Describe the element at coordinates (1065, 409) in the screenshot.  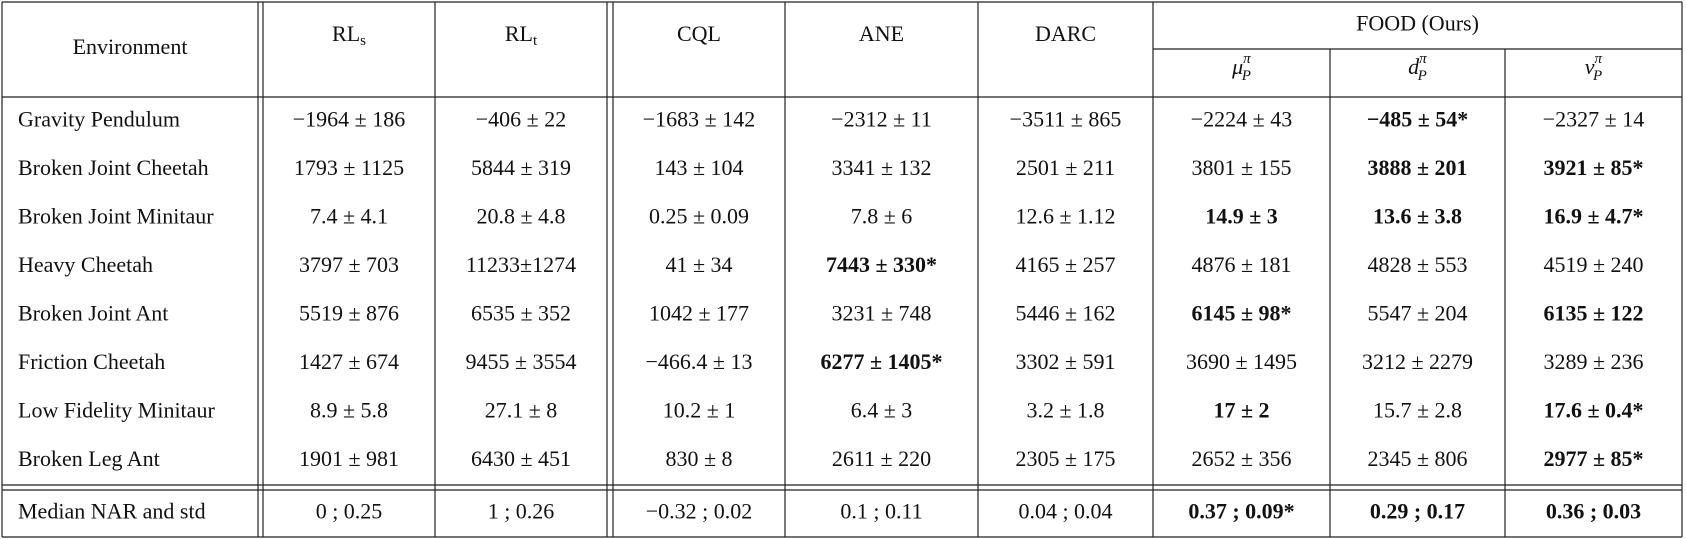
I see `cell: 3.2 ± 1.8` at that location.